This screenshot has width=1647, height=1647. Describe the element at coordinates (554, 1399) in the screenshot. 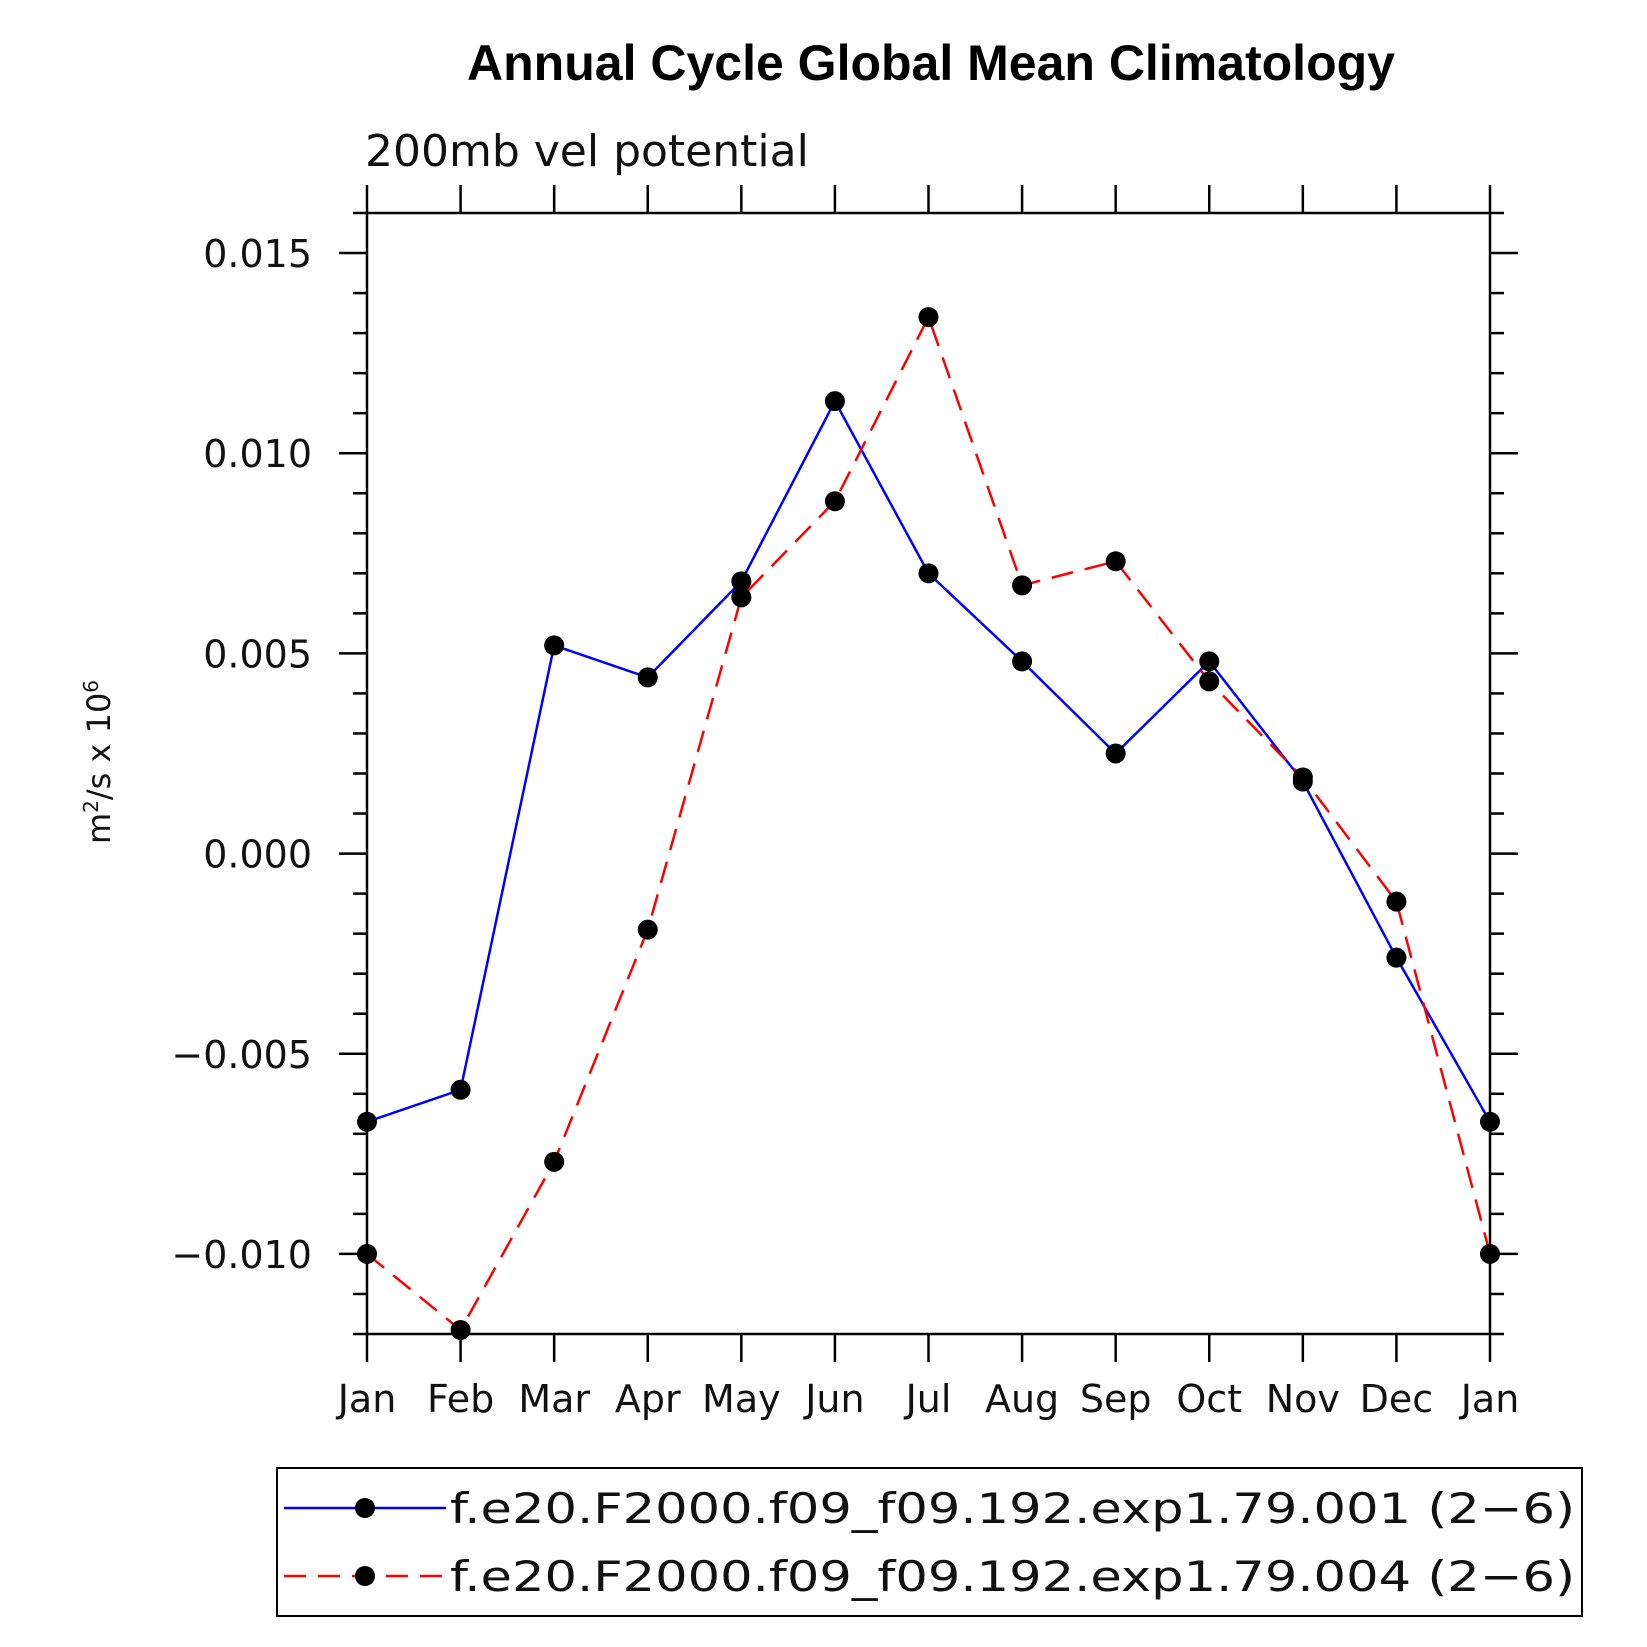

I see `x-tick-label: Mar` at that location.